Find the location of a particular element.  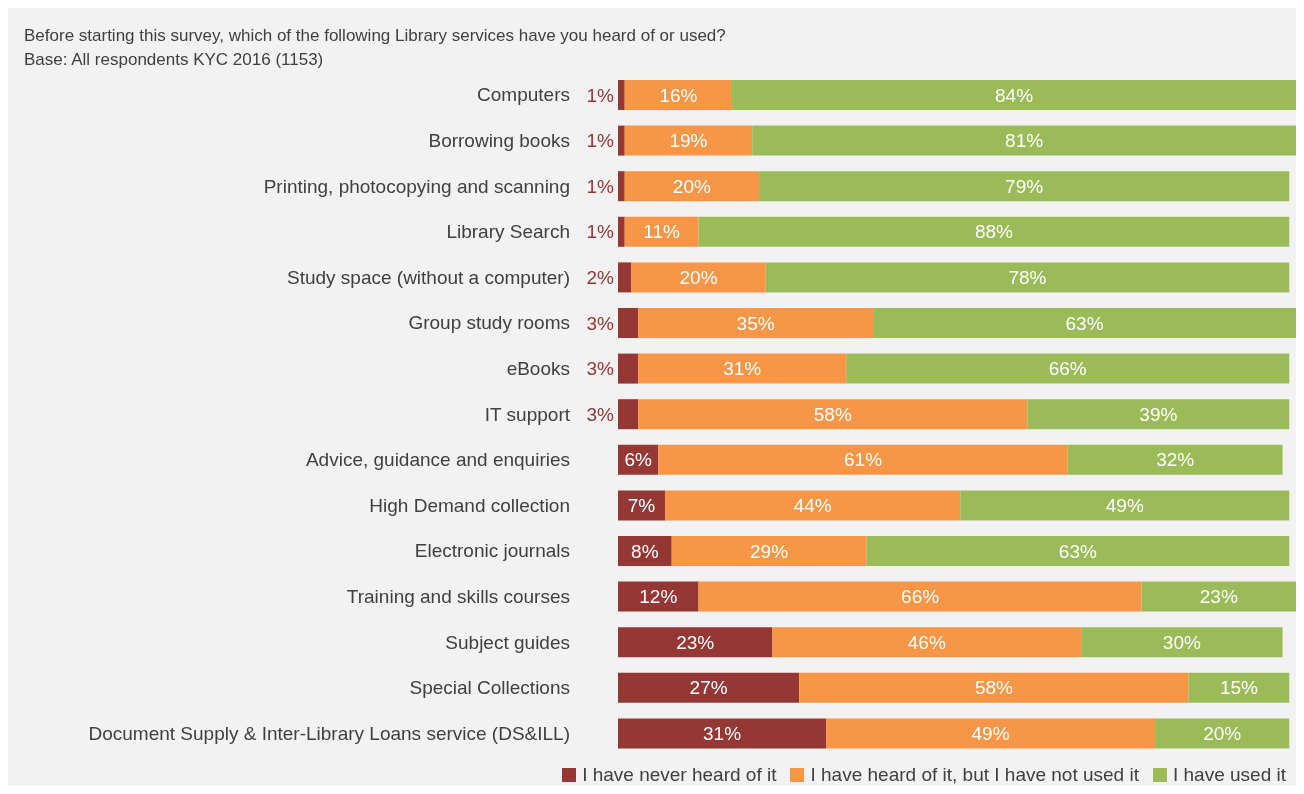

data-label: 8% is located at coordinates (645, 551).